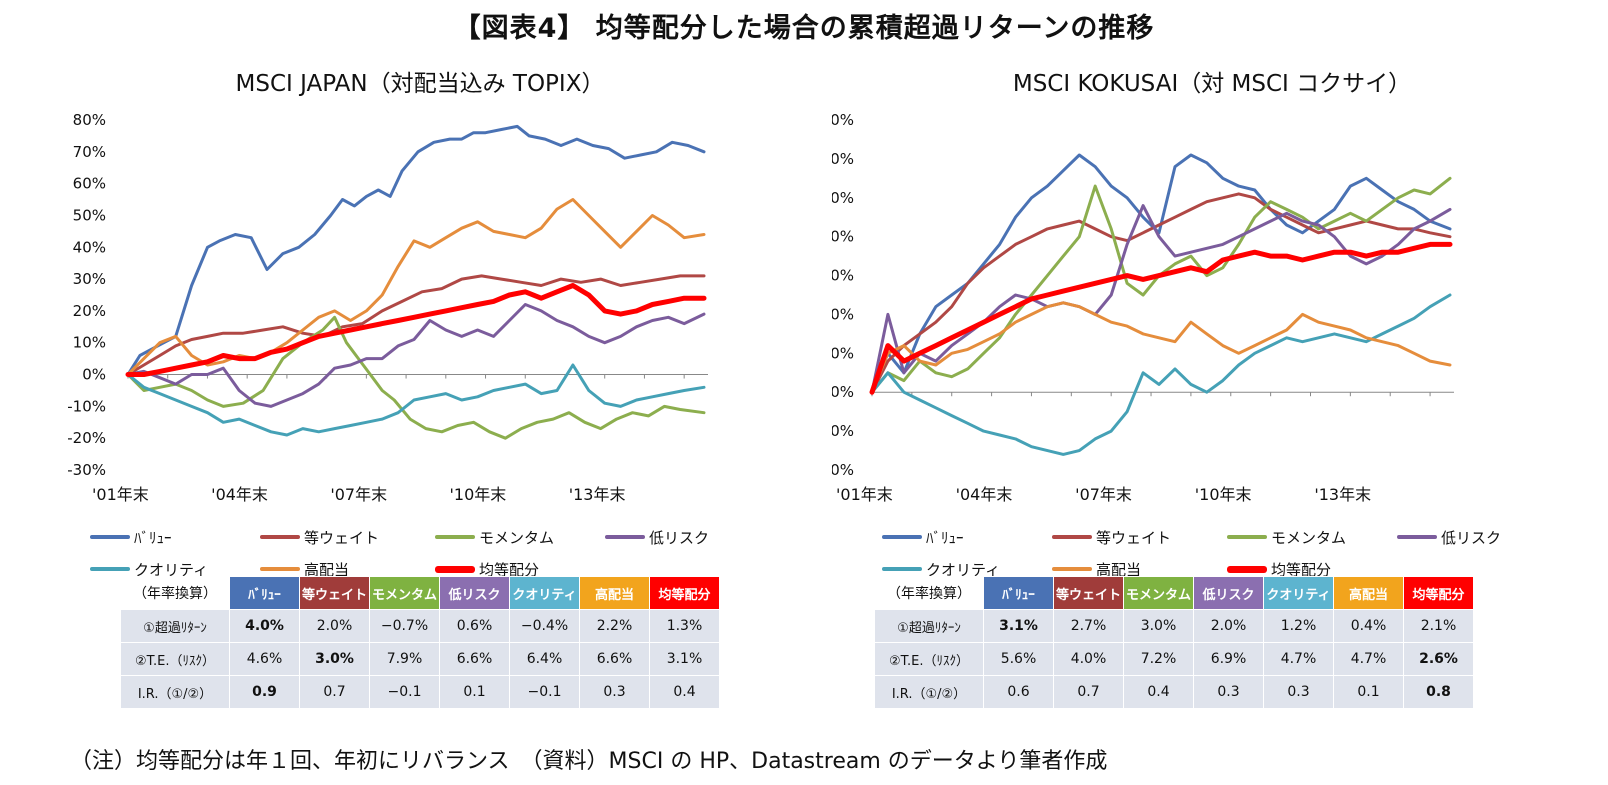 Image resolution: width=1608 pixels, height=785 pixels. I want to click on kokusai-series-equal-weight, so click(1161, 293).